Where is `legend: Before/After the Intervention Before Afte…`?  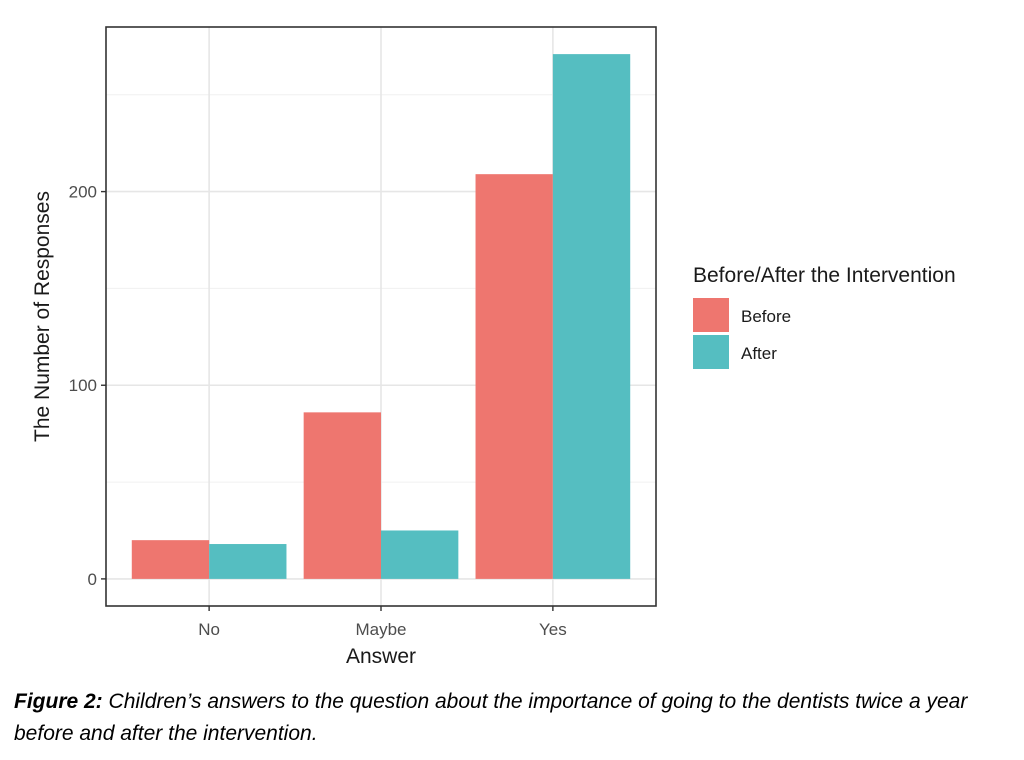 legend: Before/After the Intervention Before Afte… is located at coordinates (824, 316).